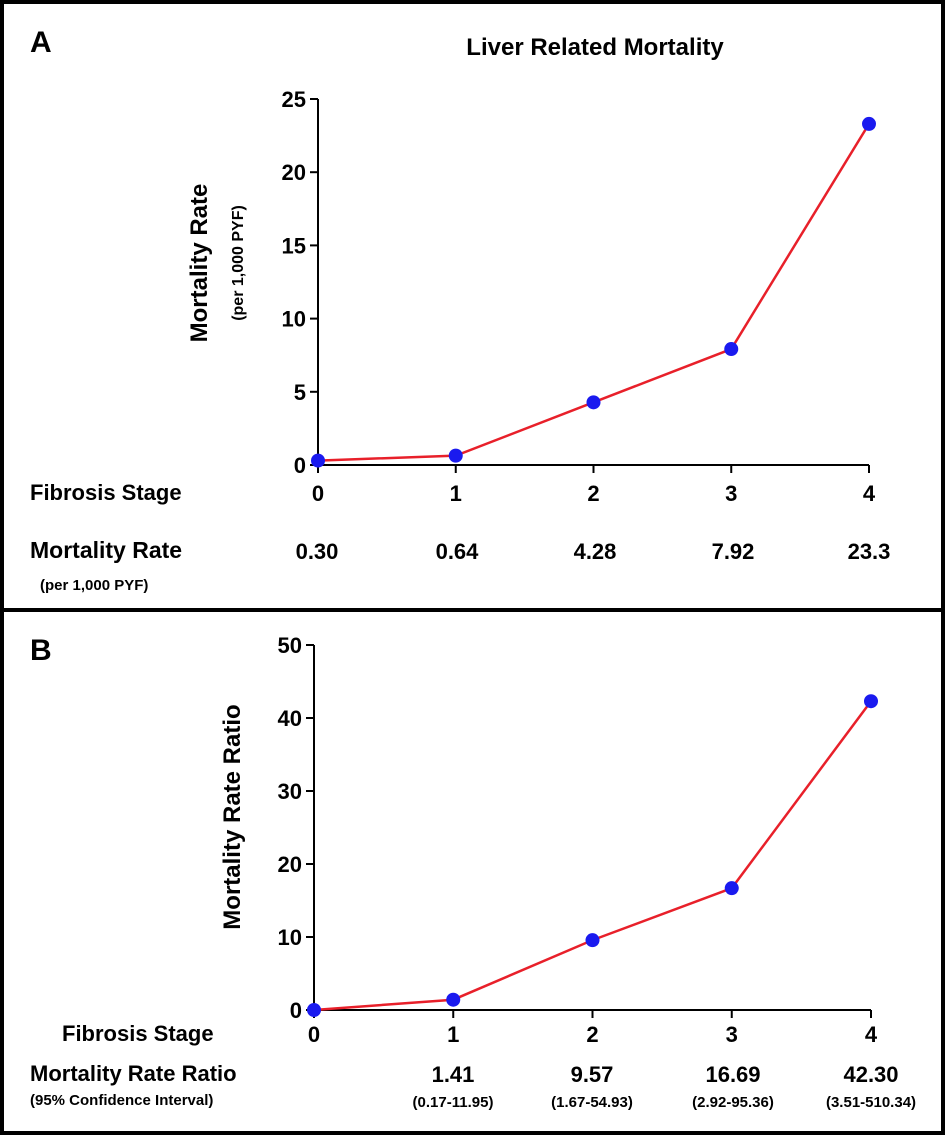 This screenshot has height=1135, width=945. What do you see at coordinates (300, 465) in the screenshot?
I see `panel-a-y-tick-label: 0` at bounding box center [300, 465].